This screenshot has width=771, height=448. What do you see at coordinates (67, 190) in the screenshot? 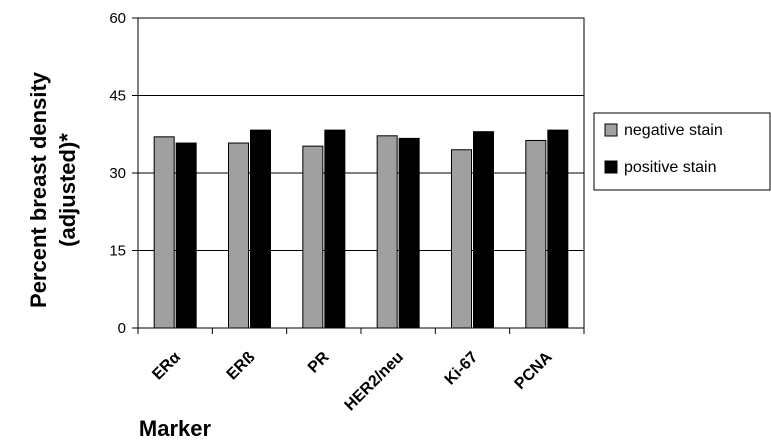
I see `y-axis-title-line-2: (adjusted)*` at bounding box center [67, 190].